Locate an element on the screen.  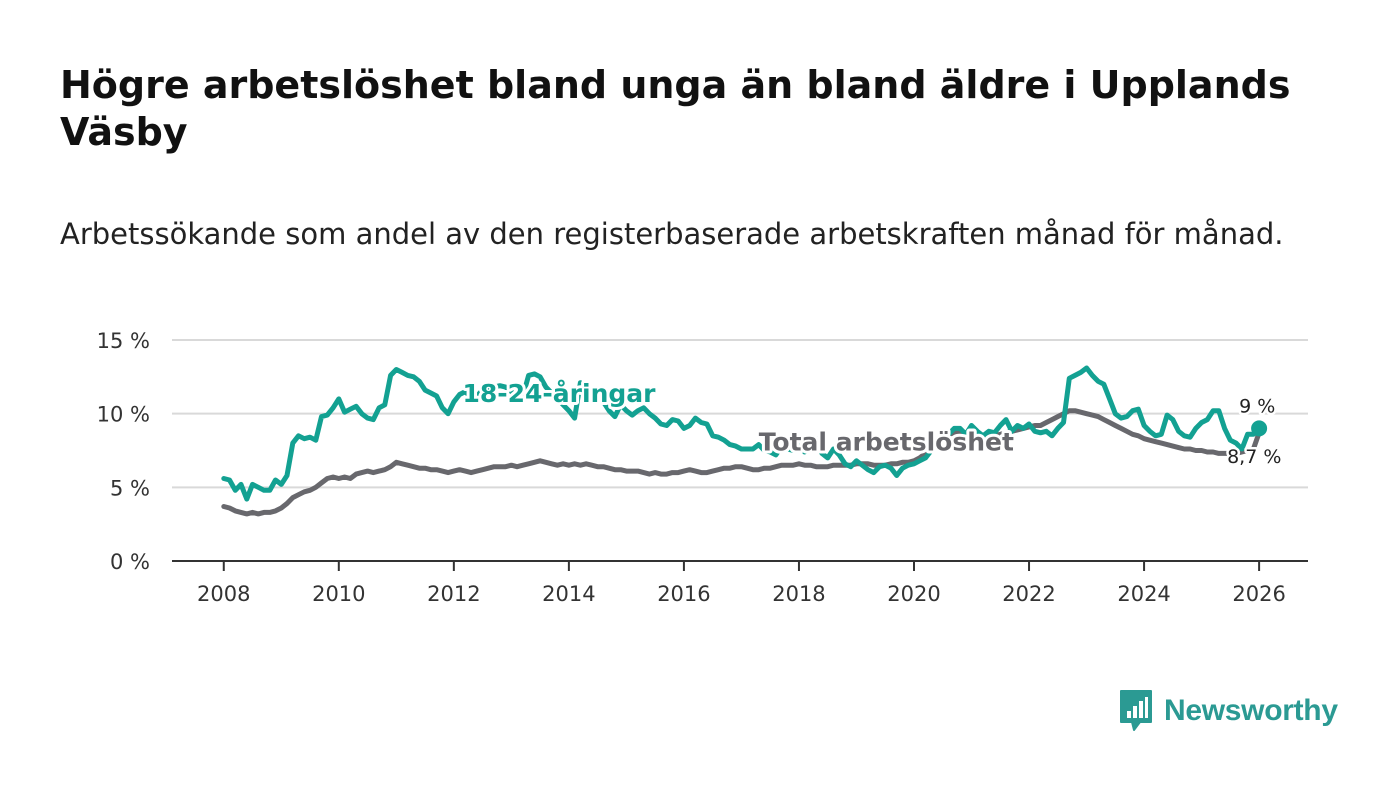
x-tick-label-2010: 2010 is located at coordinates (338, 594).